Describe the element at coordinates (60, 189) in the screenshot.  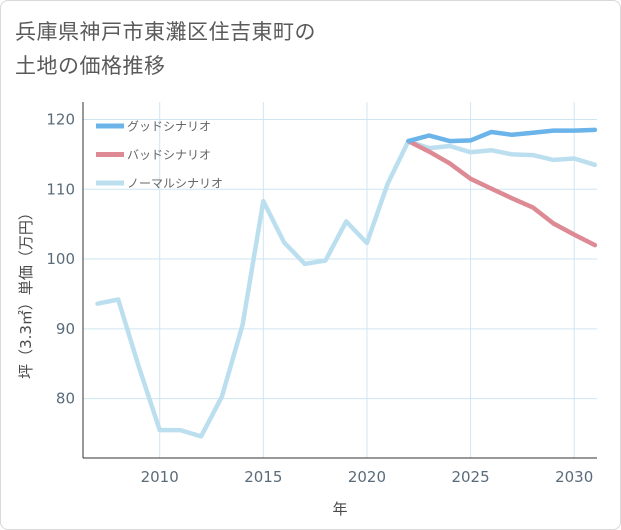
I see `y-tick-label: 110` at that location.